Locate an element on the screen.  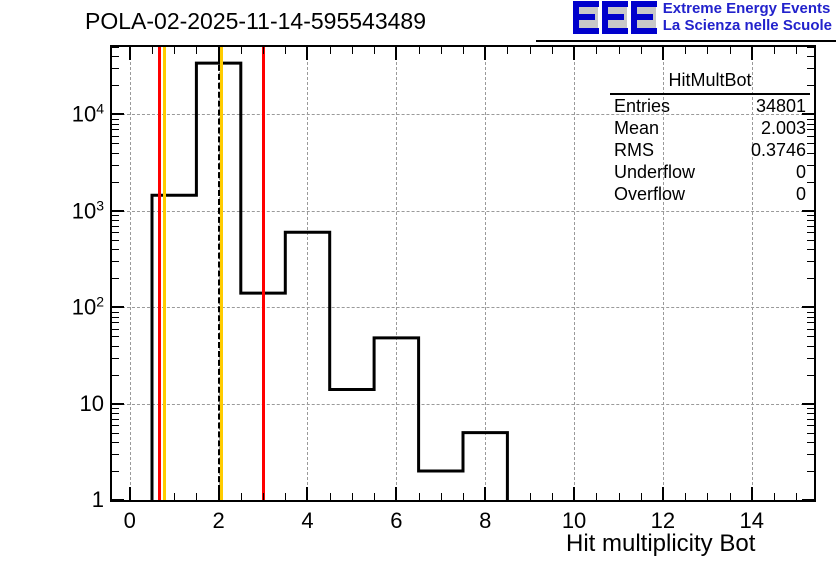
stats-box-title: HitMultBot is located at coordinates (710, 82).